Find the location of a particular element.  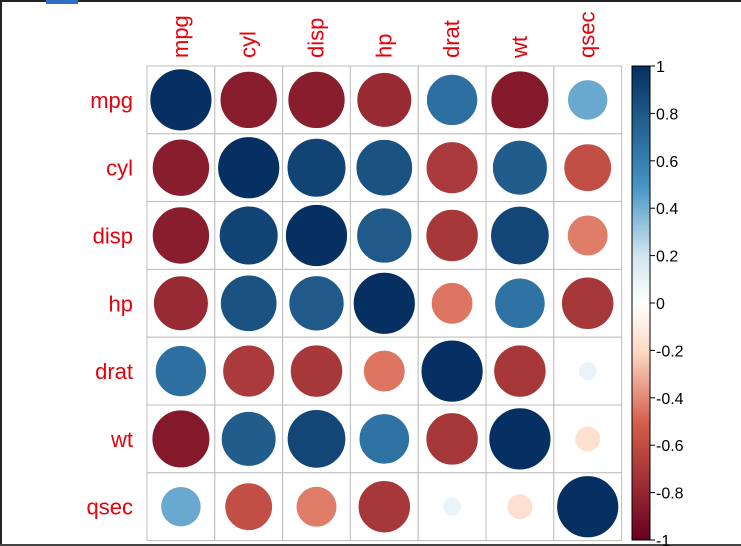

circle-qsec-mpg is located at coordinates (181, 507).